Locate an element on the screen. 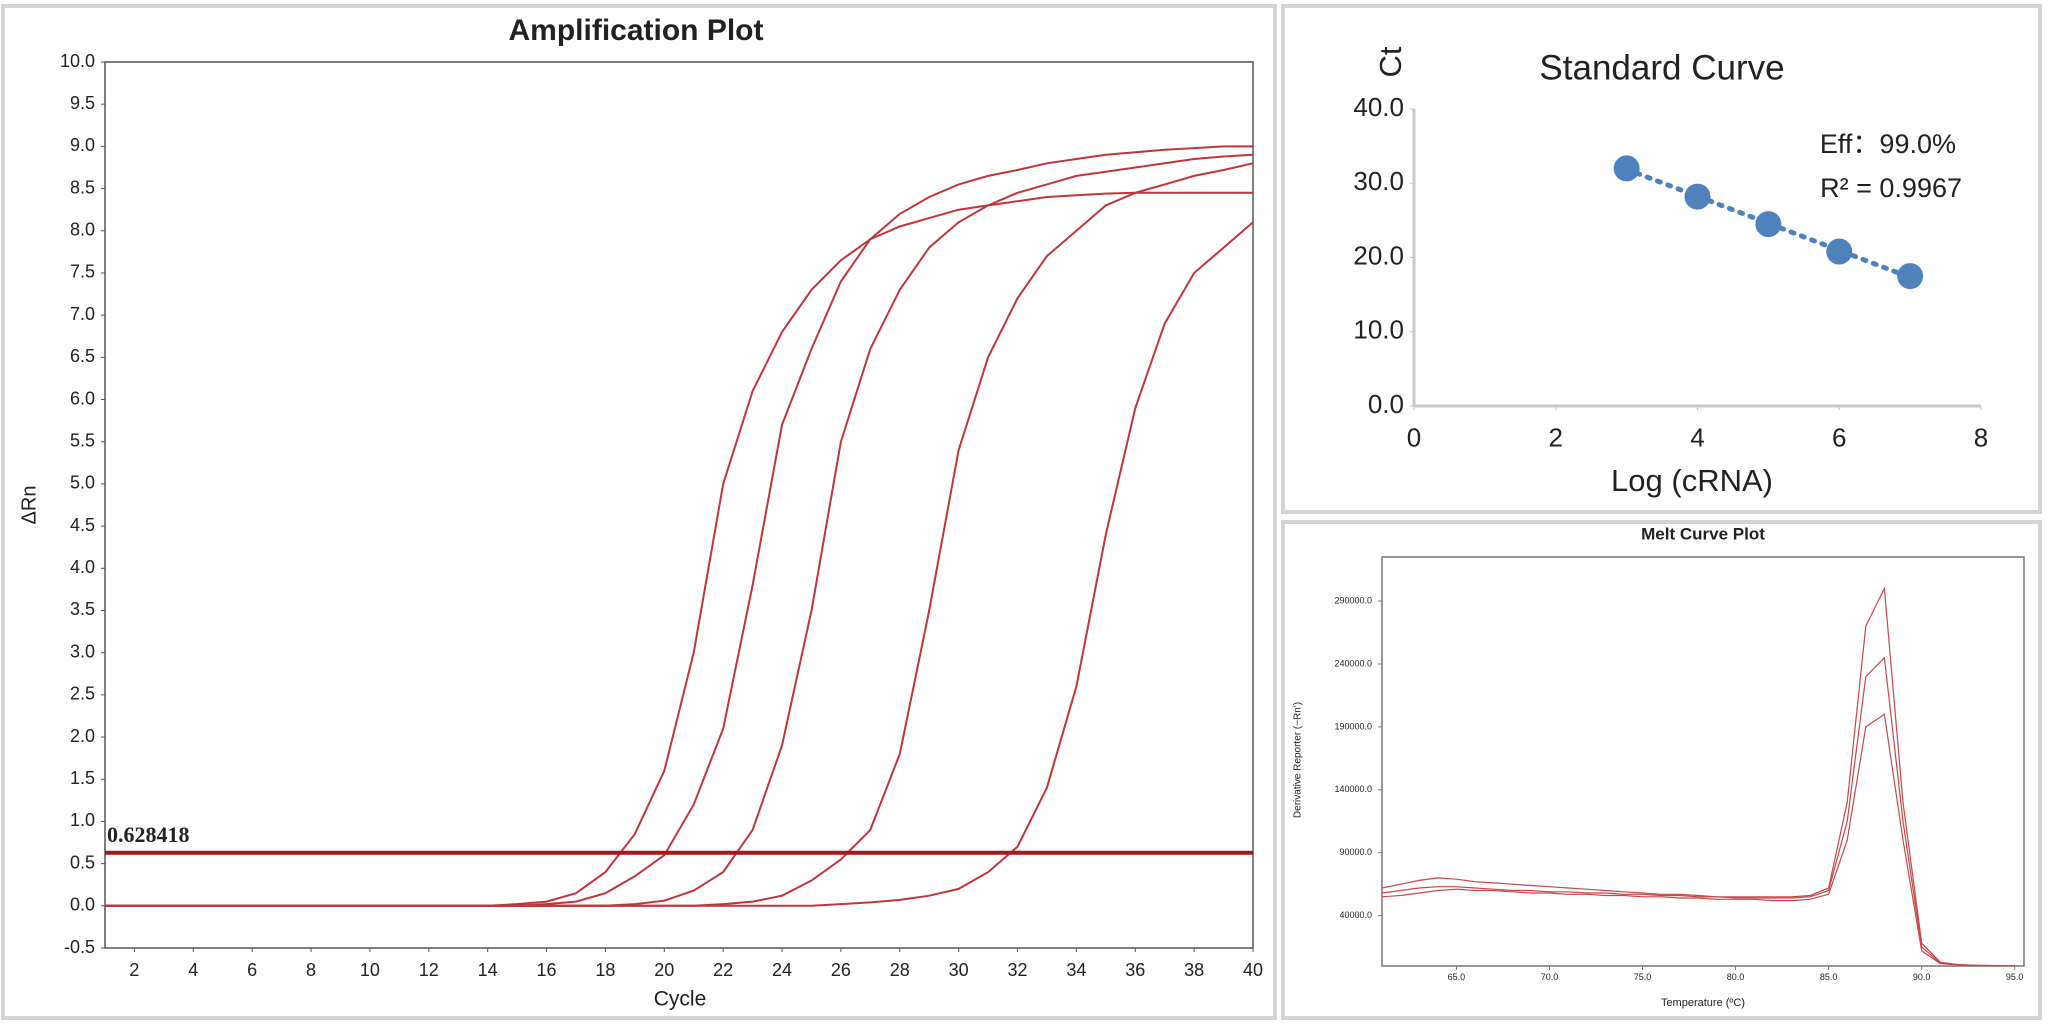  y-tick-label: 1.5 is located at coordinates (82, 778).